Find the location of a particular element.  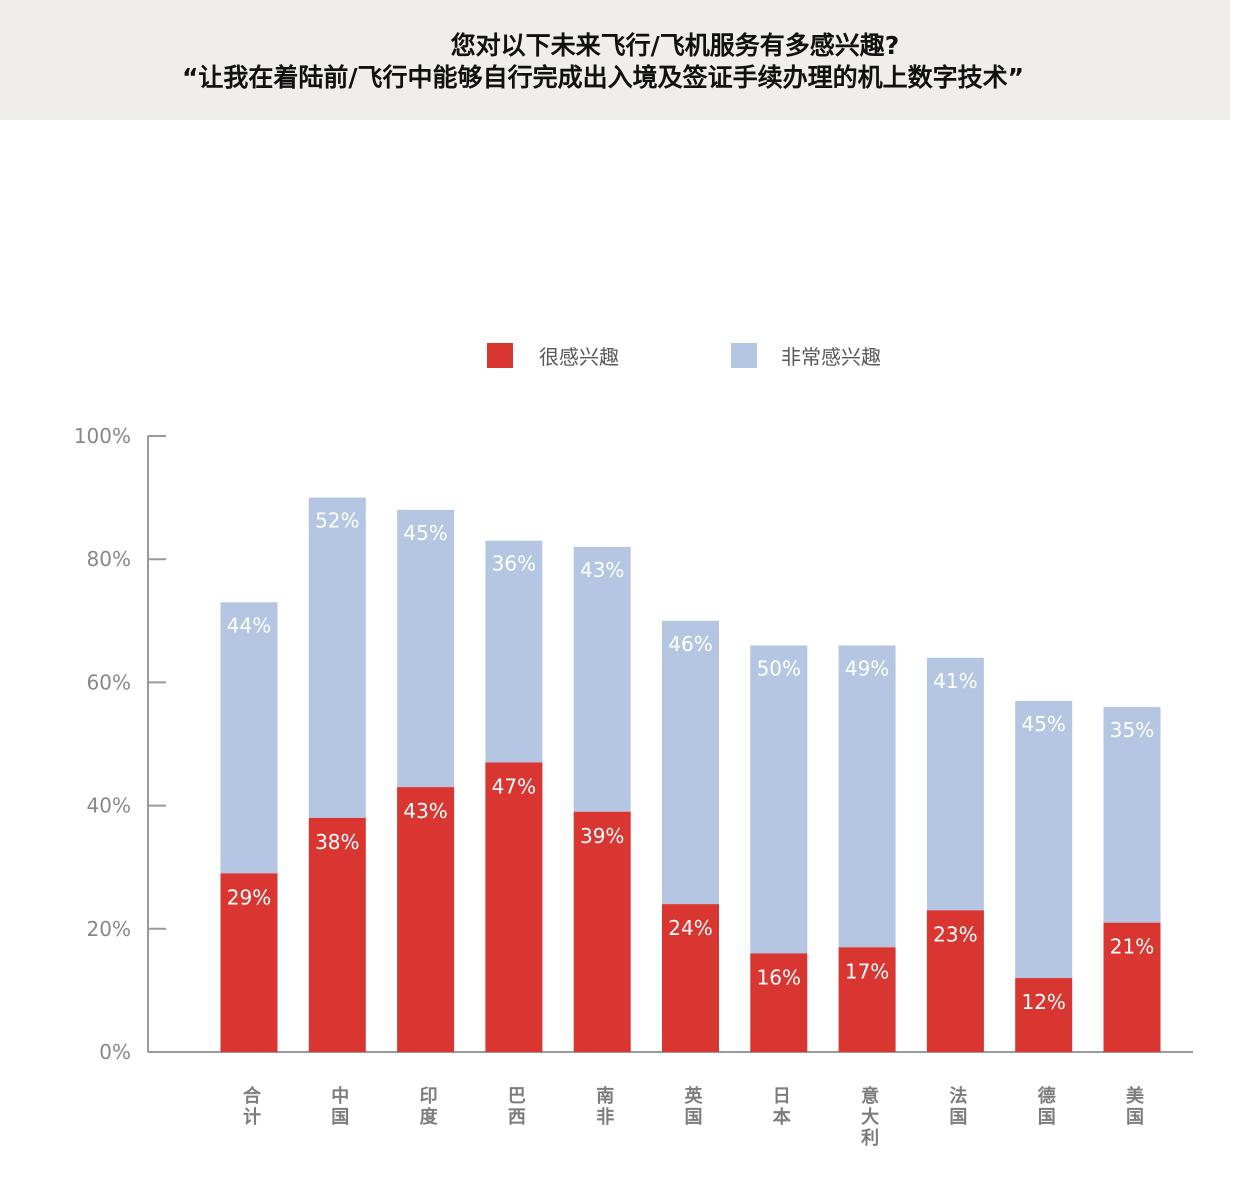

x-tick-label: 合计 is located at coordinates (252, 1106).